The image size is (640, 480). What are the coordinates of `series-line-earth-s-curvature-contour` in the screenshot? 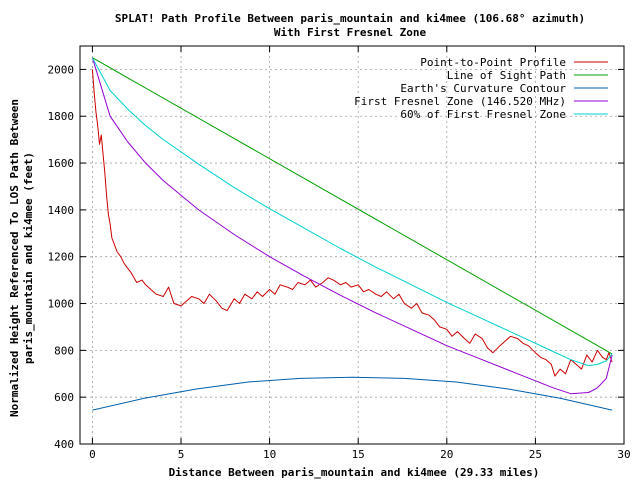 It's located at (352, 393).